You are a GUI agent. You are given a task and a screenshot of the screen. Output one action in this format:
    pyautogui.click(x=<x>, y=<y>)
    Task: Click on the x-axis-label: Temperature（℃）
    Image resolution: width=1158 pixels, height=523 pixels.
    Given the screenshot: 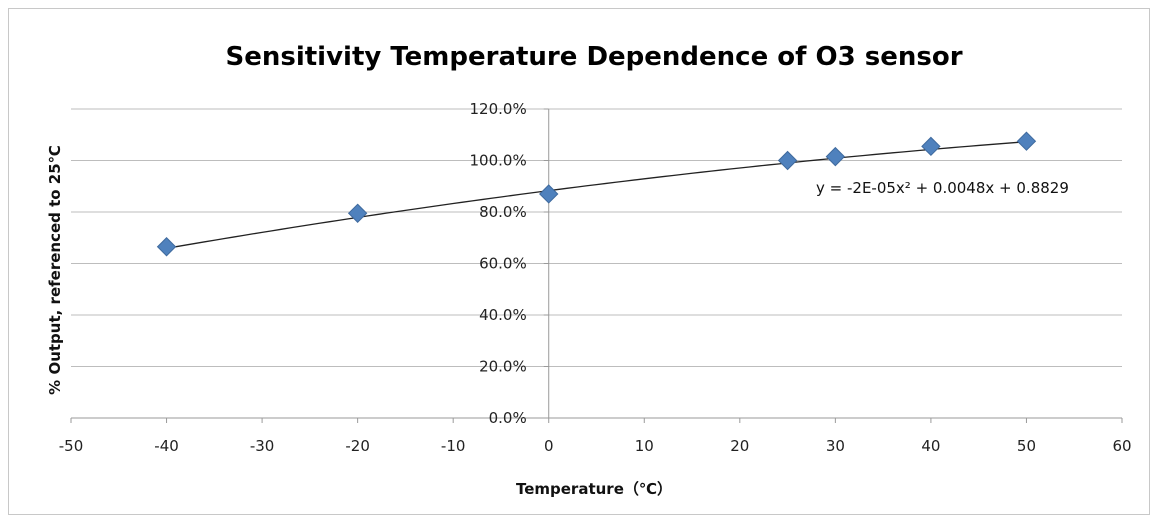 What is the action you would take?
    pyautogui.click(x=594, y=489)
    